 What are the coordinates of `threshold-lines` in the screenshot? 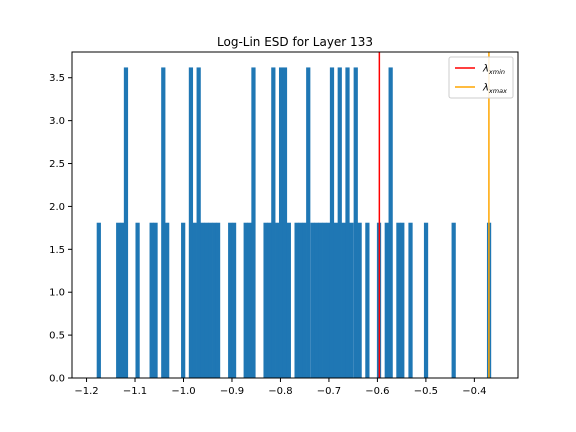 It's located at (434, 215).